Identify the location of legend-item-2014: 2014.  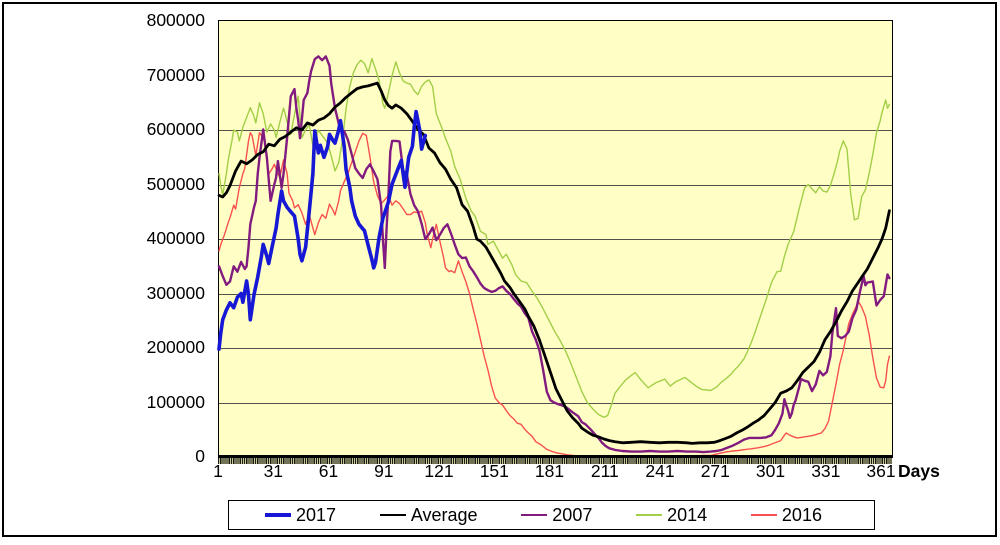
(671, 515).